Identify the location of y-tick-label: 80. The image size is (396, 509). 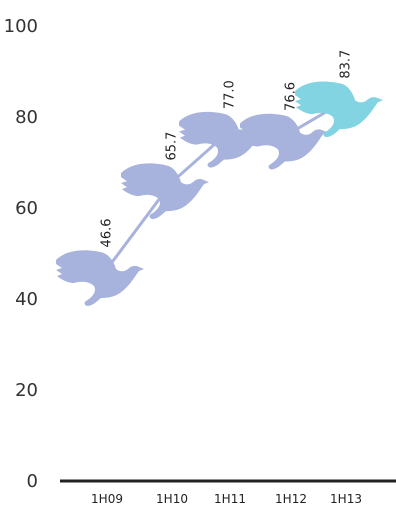
(26, 117).